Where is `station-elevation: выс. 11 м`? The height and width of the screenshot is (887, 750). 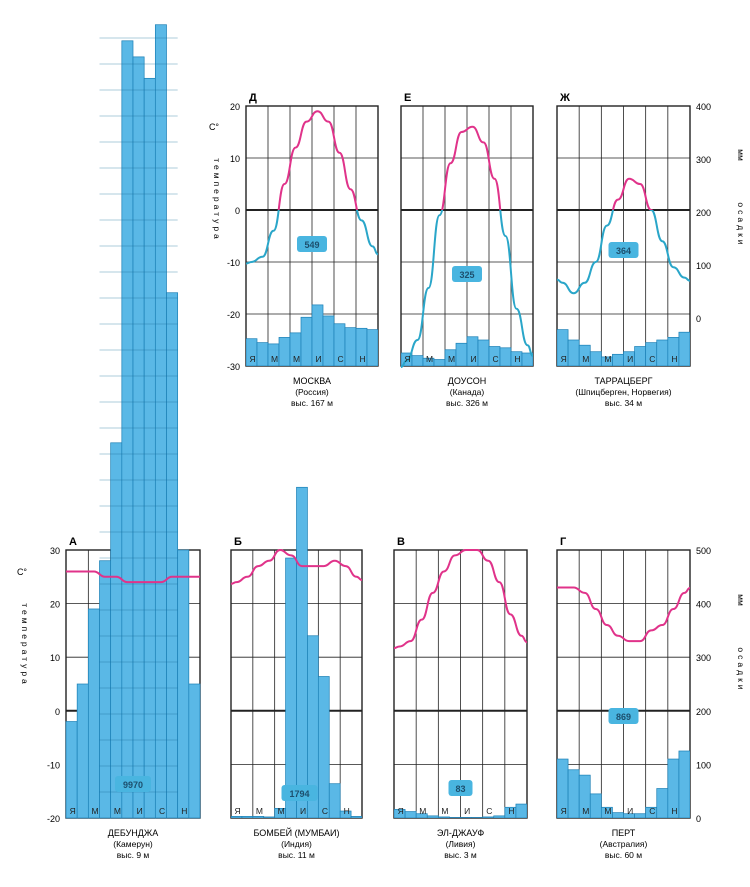 station-elevation: выс. 11 м is located at coordinates (296, 855).